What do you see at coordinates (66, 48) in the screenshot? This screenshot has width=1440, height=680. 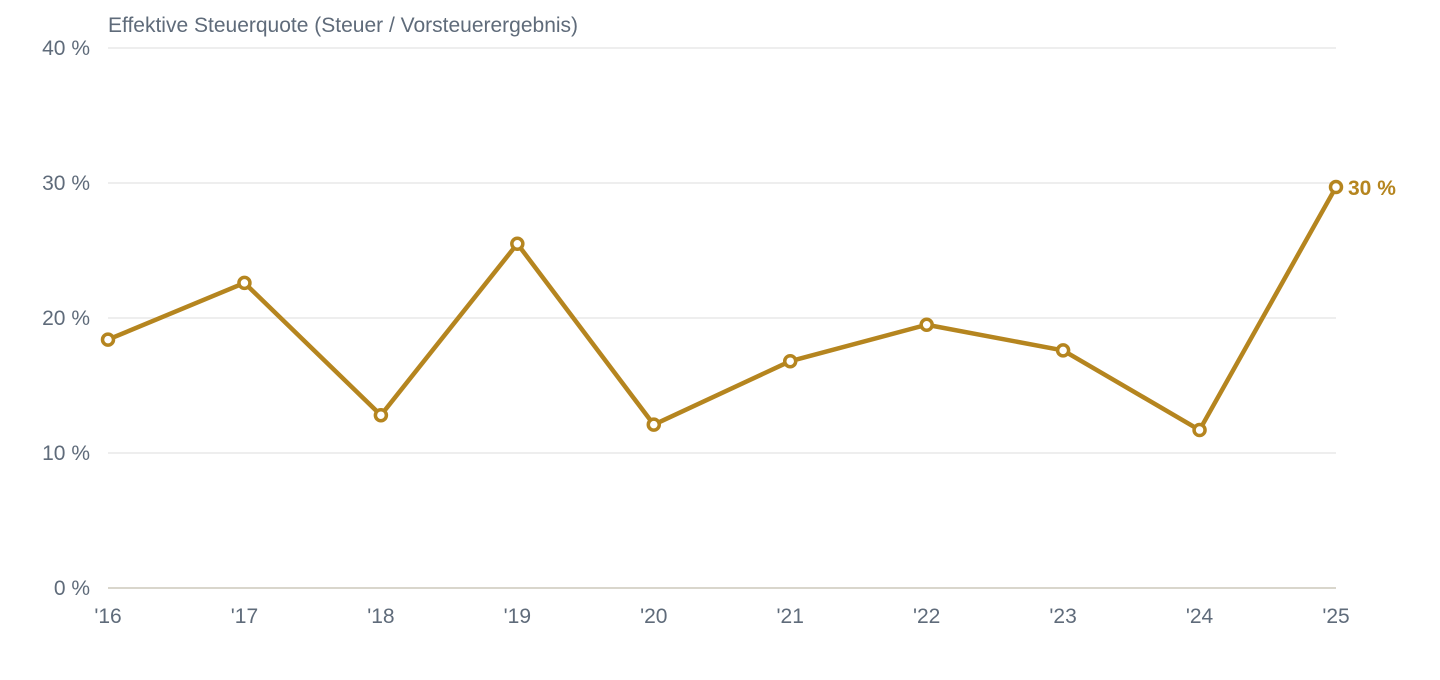 I see `y-tick-label: 40 %` at bounding box center [66, 48].